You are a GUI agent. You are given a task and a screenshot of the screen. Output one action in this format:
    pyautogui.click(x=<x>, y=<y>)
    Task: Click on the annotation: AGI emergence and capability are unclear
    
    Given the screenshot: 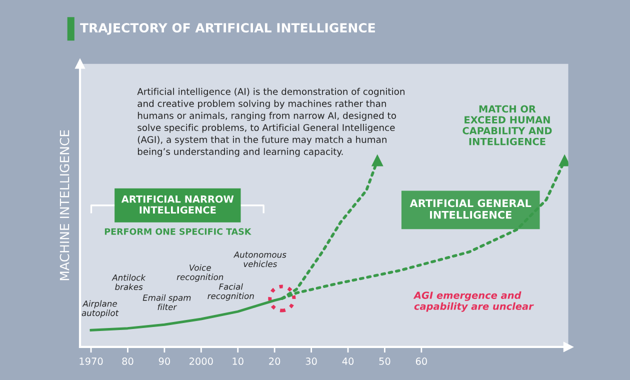 What is the action you would take?
    pyautogui.click(x=473, y=301)
    